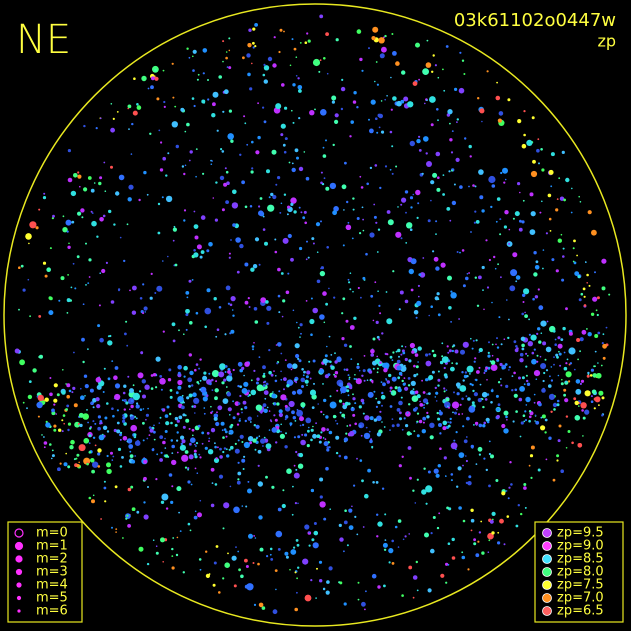 This screenshot has width=631, height=631. I want to click on legend-marker, so click(19, 598).